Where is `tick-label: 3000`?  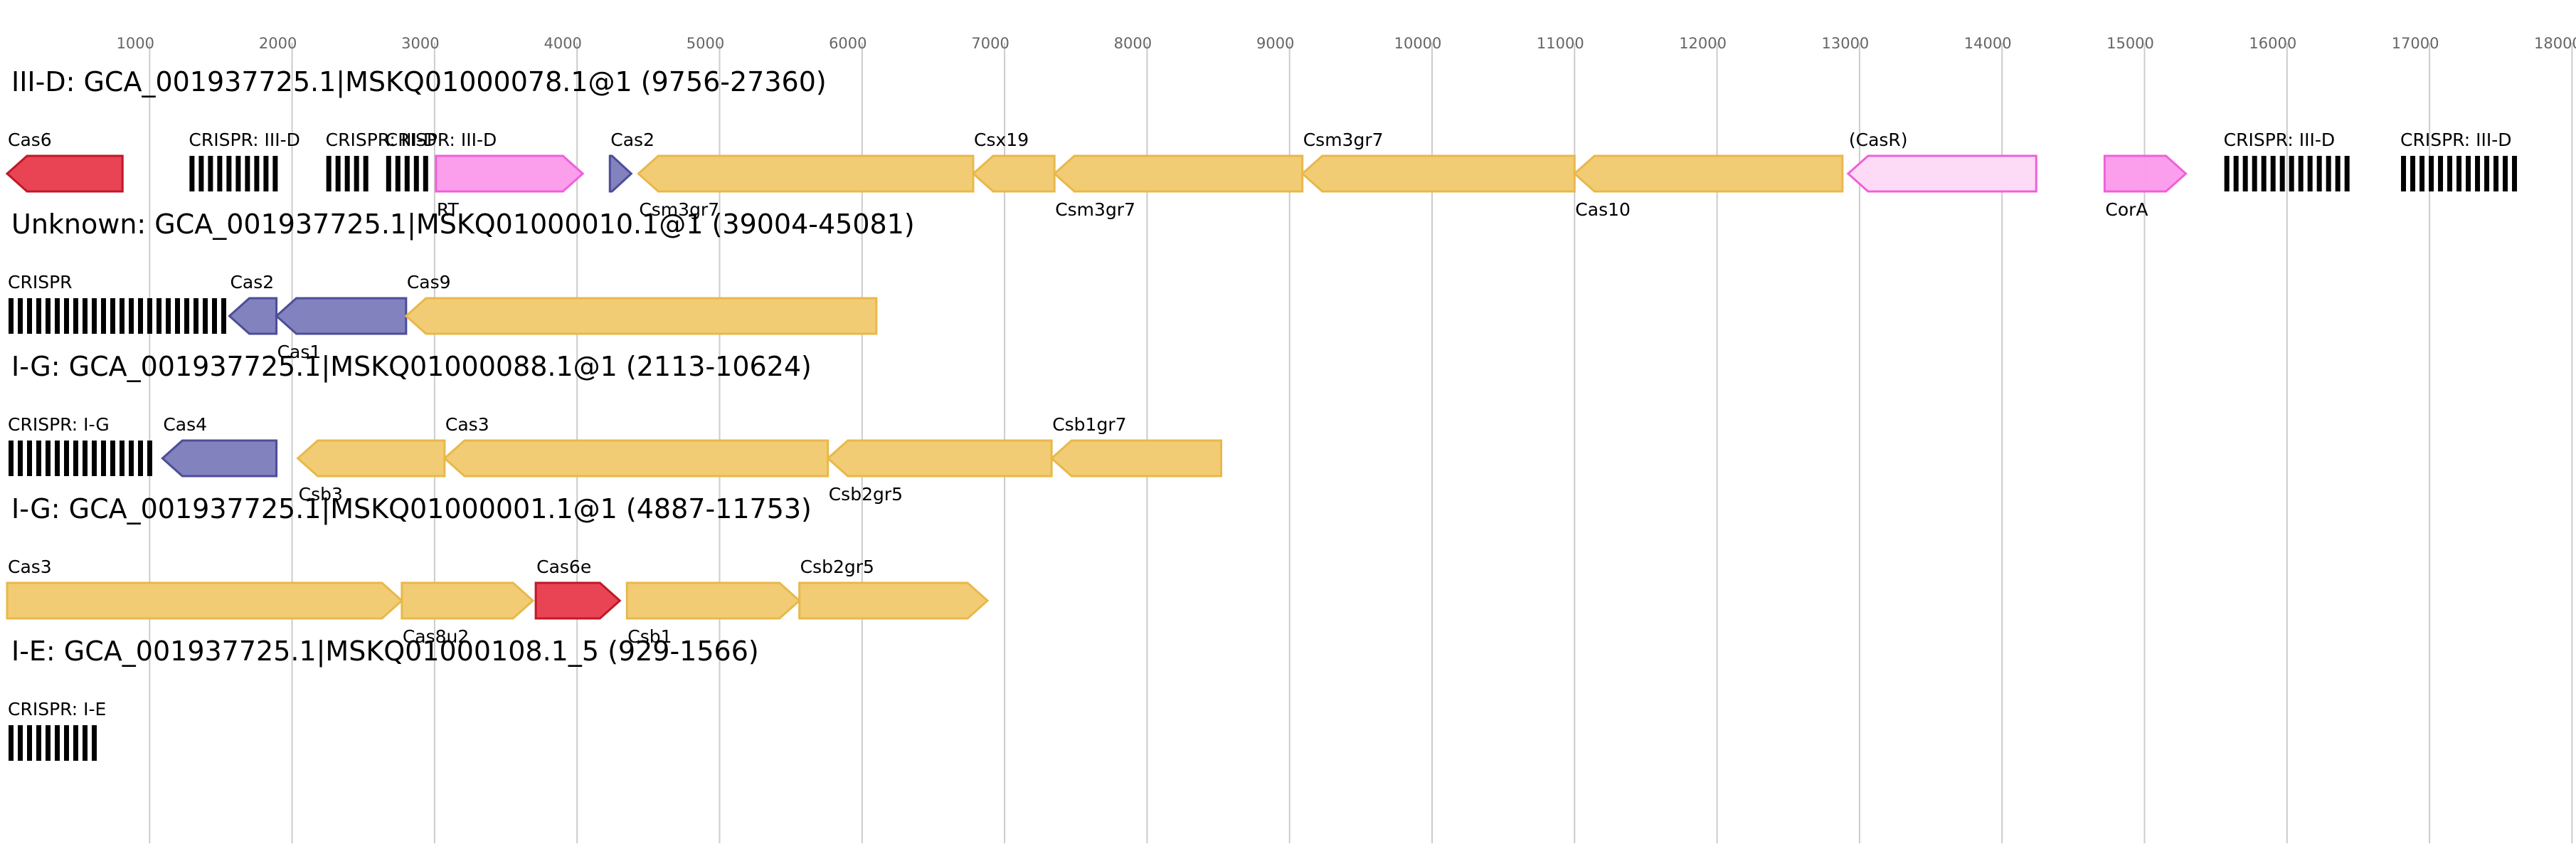
tick-label: 3000 is located at coordinates (420, 43).